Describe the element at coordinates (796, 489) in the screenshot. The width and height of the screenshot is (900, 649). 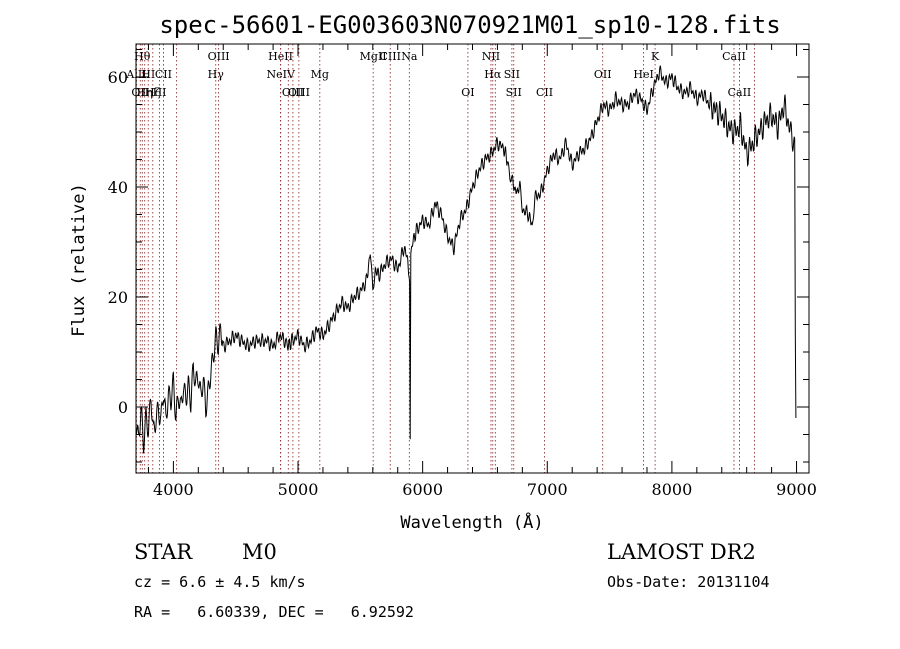
I see `x-tick-label: 9000` at that location.